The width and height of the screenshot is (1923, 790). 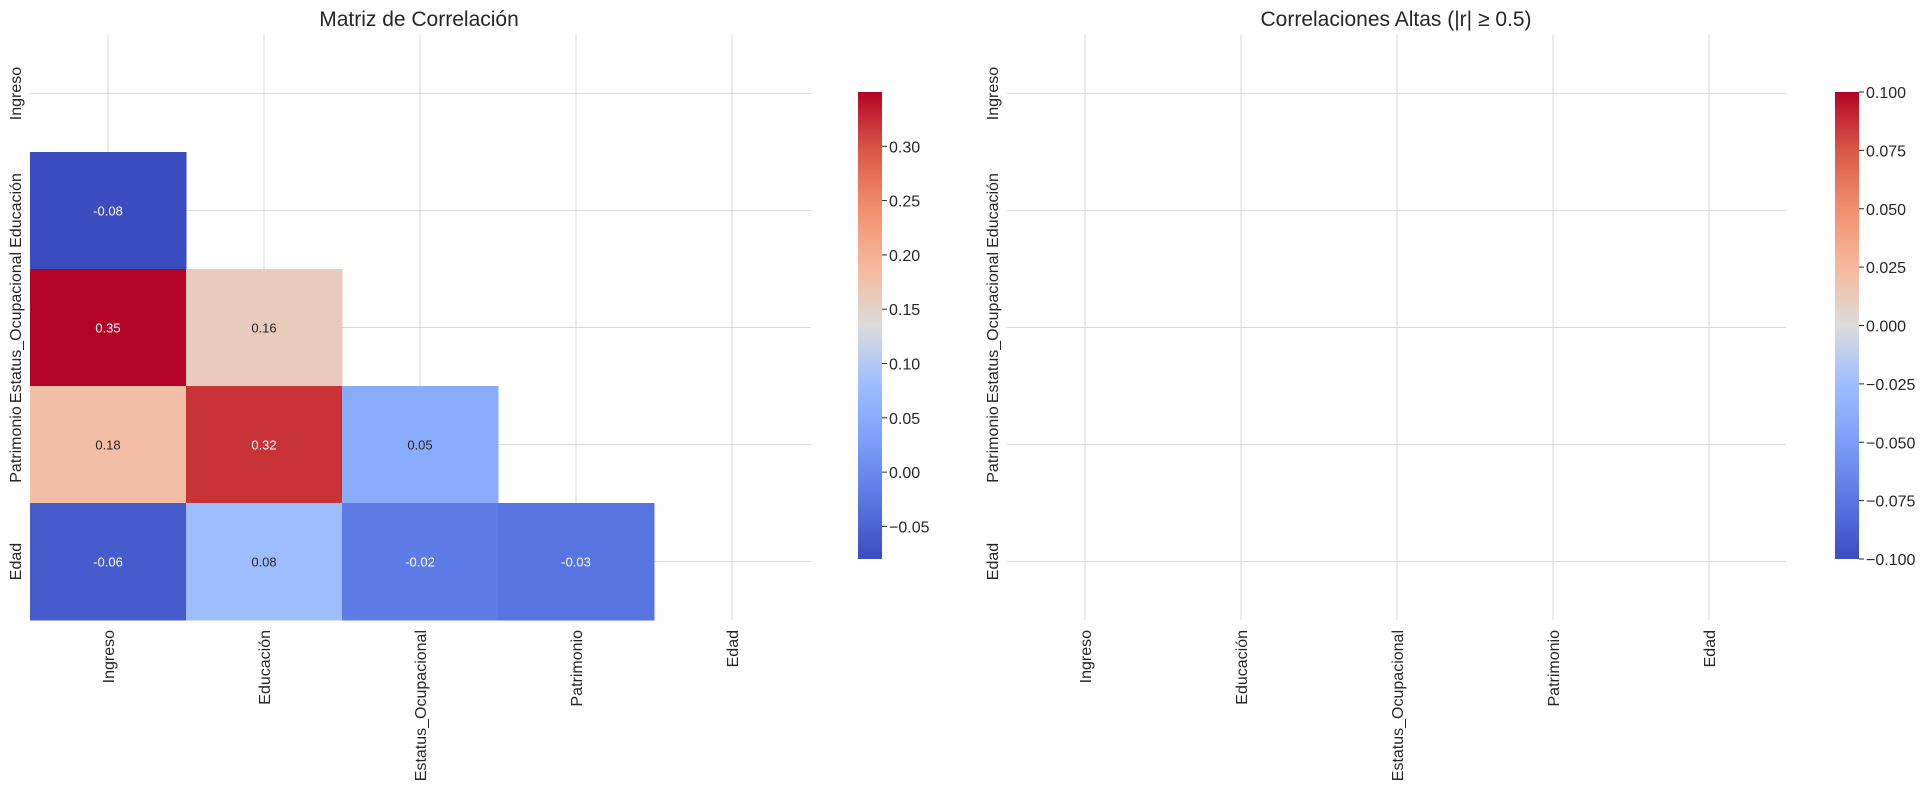 I want to click on colorbar-tick-label: −0.025, so click(x=1890, y=385).